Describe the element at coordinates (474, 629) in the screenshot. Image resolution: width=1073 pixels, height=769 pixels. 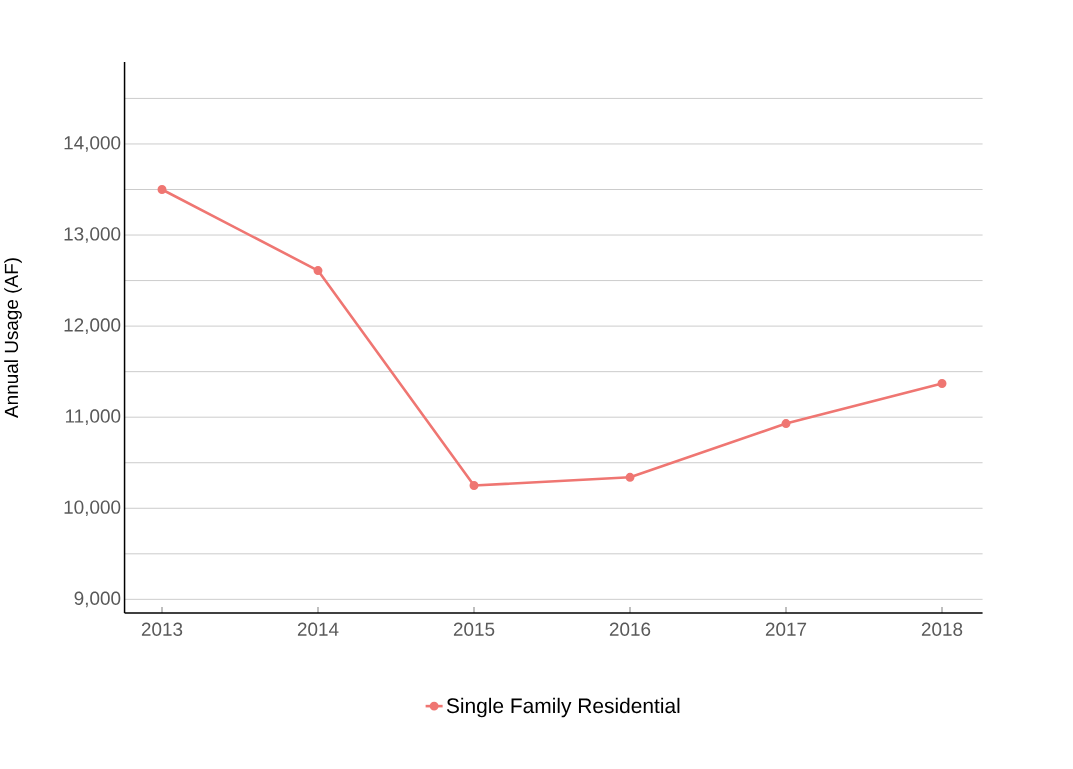
I see `x-tick-label: 2015` at that location.